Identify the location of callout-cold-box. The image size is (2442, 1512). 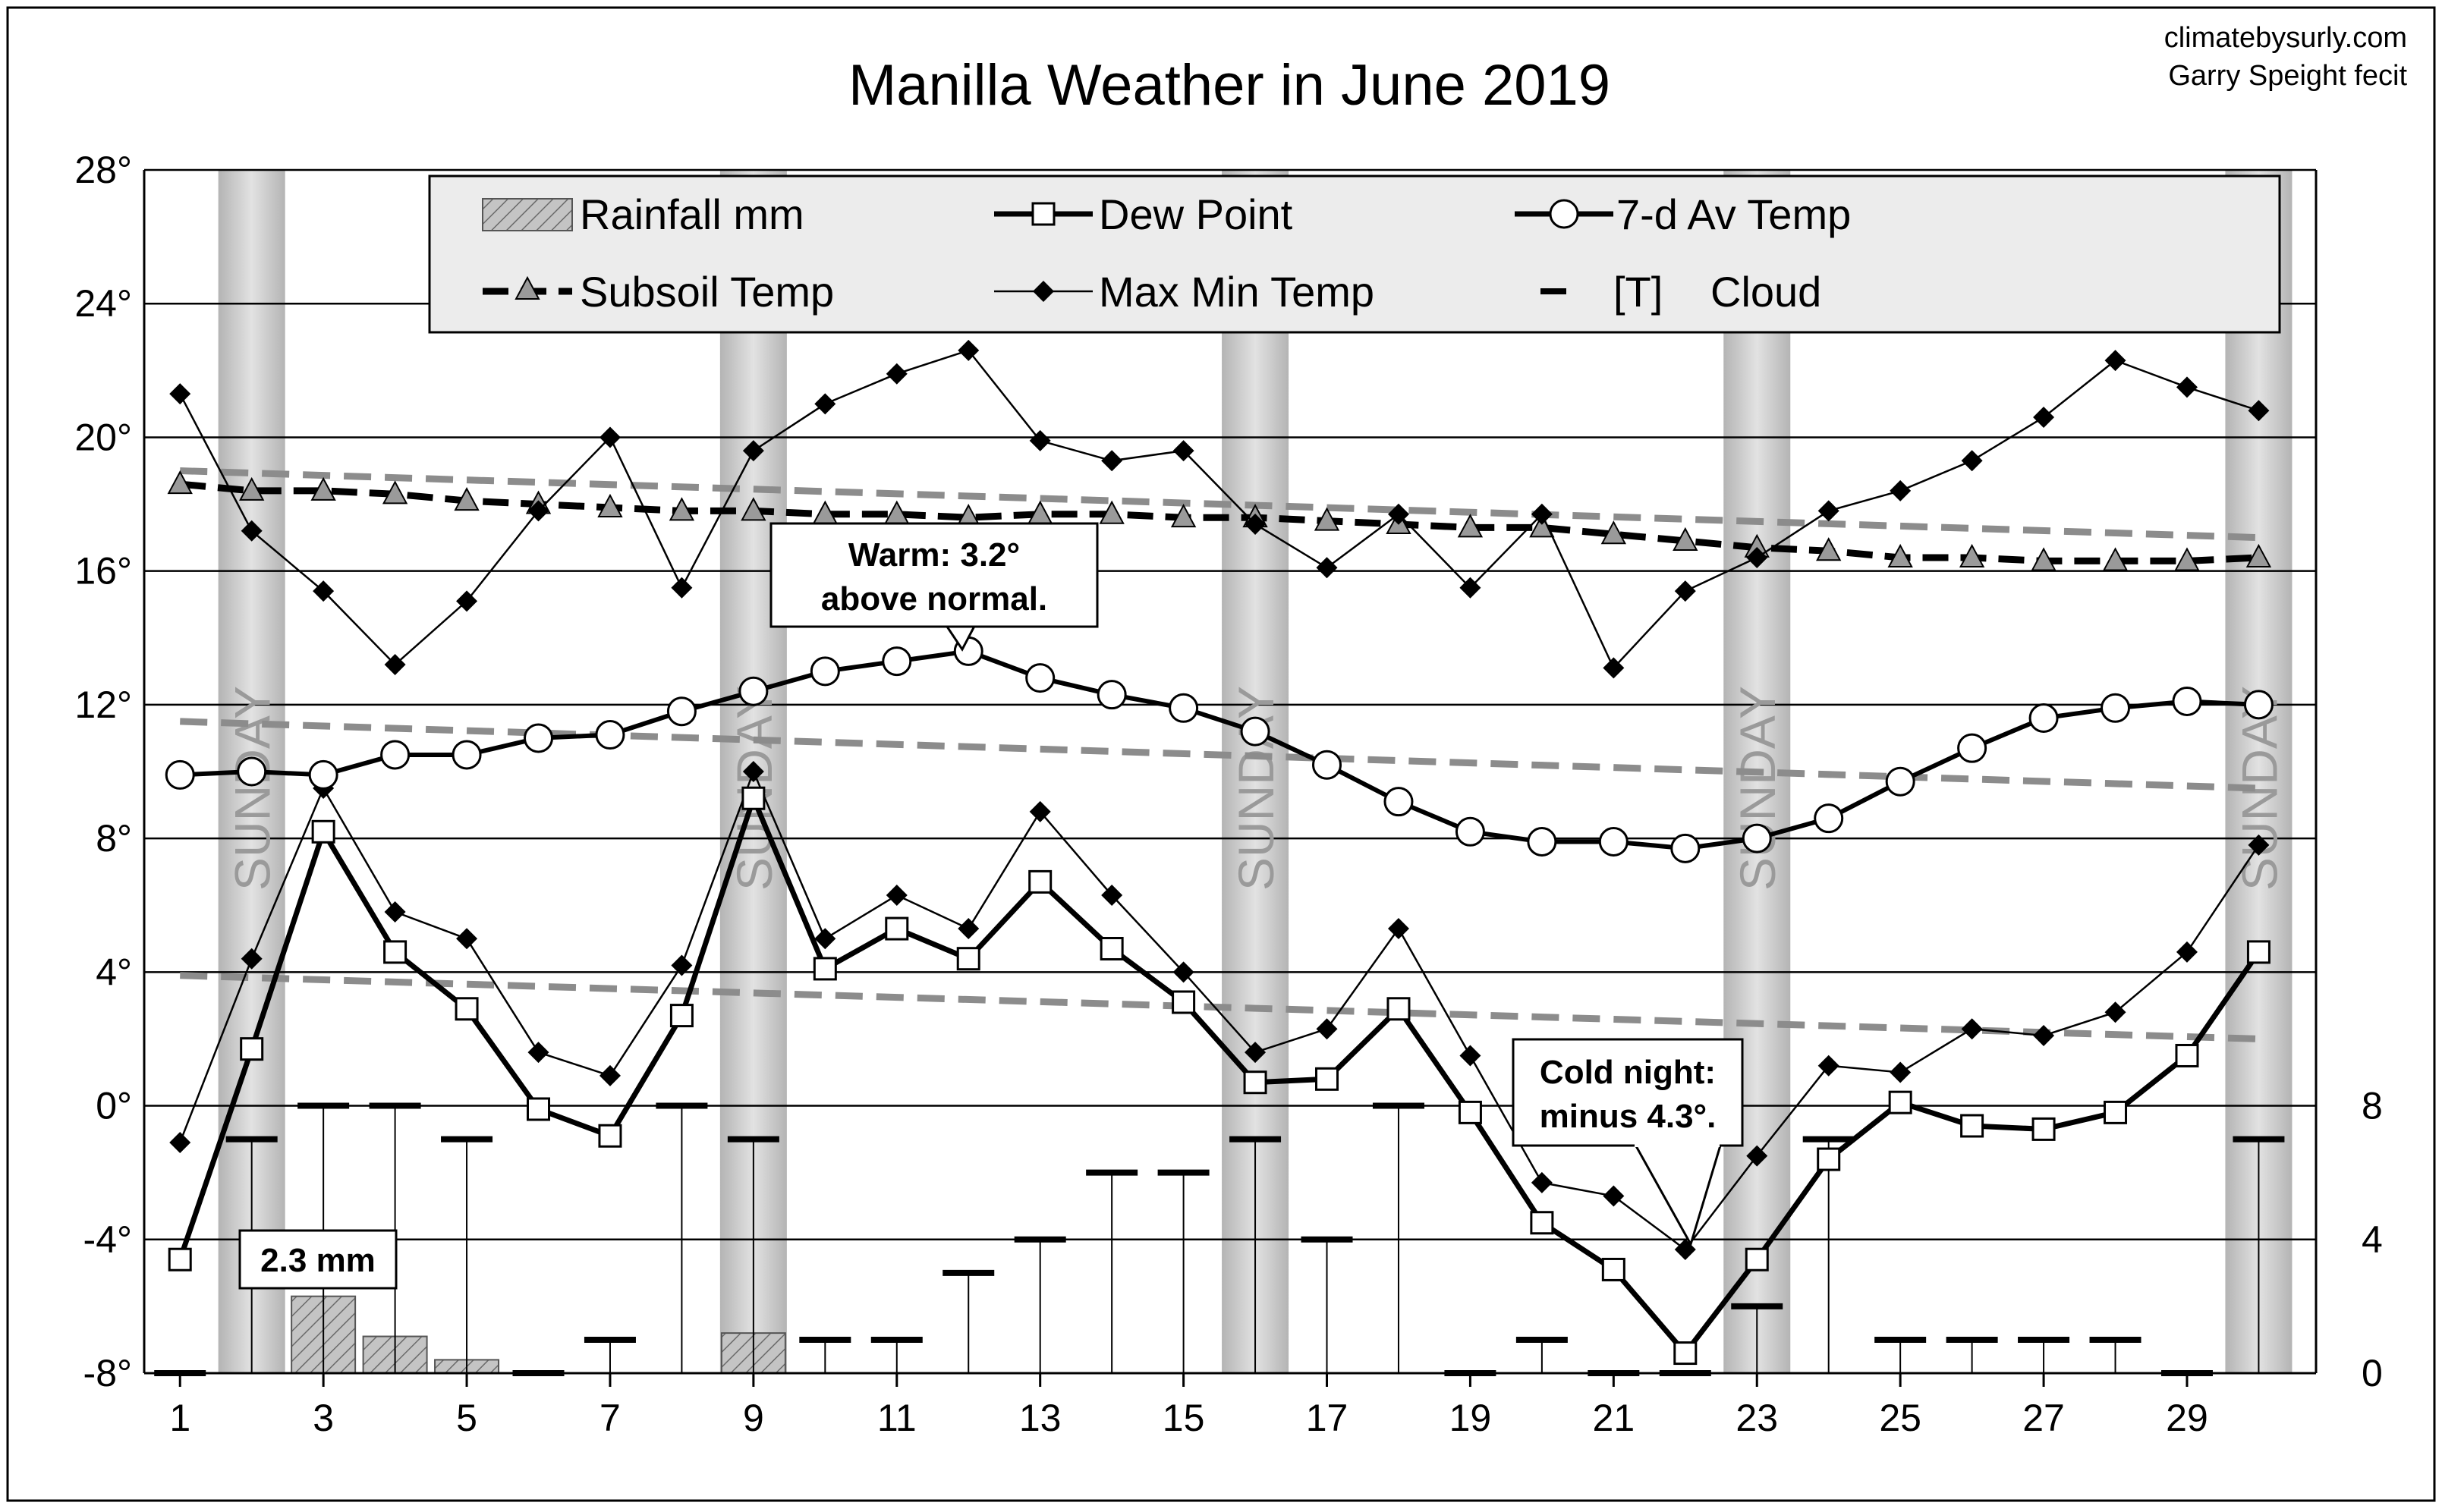
(1628, 1092).